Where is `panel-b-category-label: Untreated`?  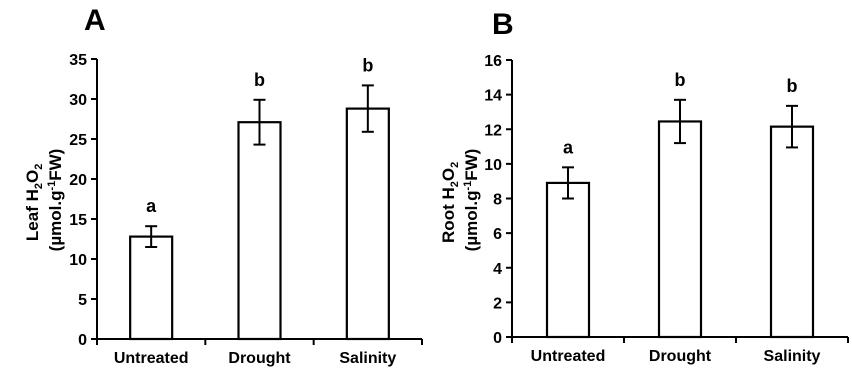
panel-b-category-label: Untreated is located at coordinates (568, 356).